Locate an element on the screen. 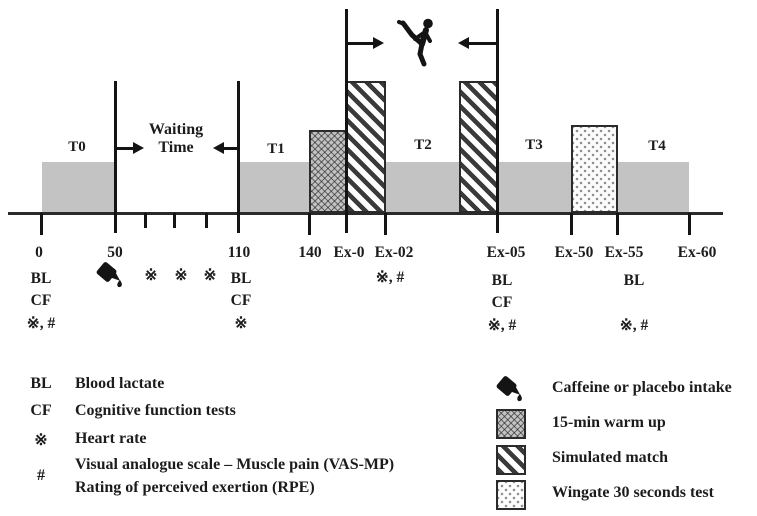  legend-swatch-warm-up is located at coordinates (511, 424).